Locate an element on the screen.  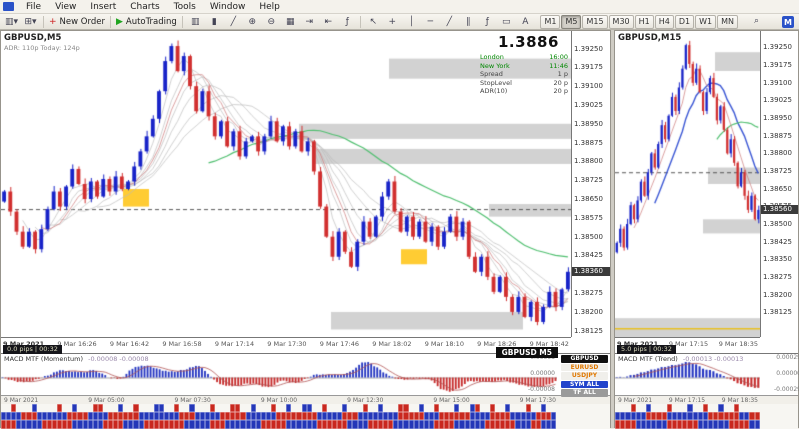
new-order-button: + New Order is located at coordinates (77, 21).